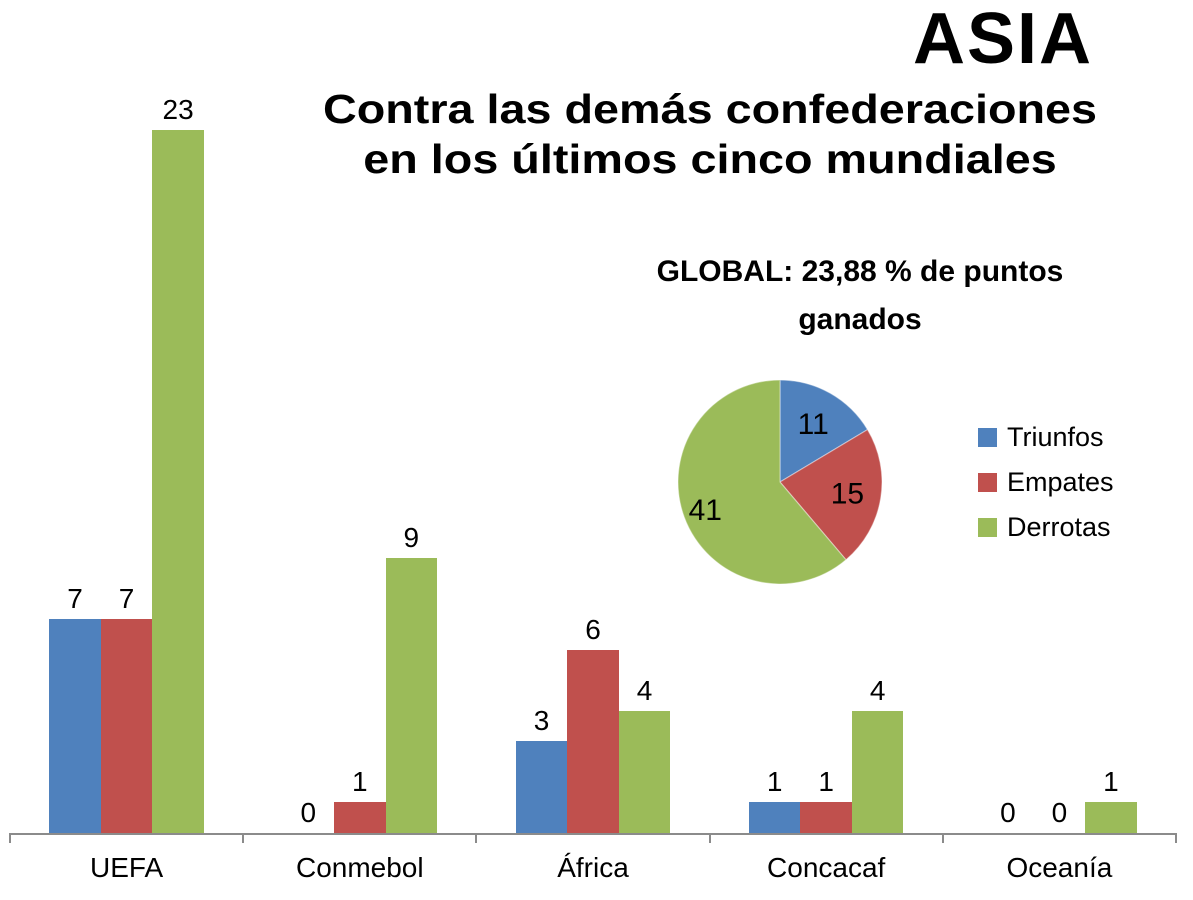 The height and width of the screenshot is (900, 1193). Describe the element at coordinates (1060, 482) in the screenshot. I see `legend-label: Empates` at that location.